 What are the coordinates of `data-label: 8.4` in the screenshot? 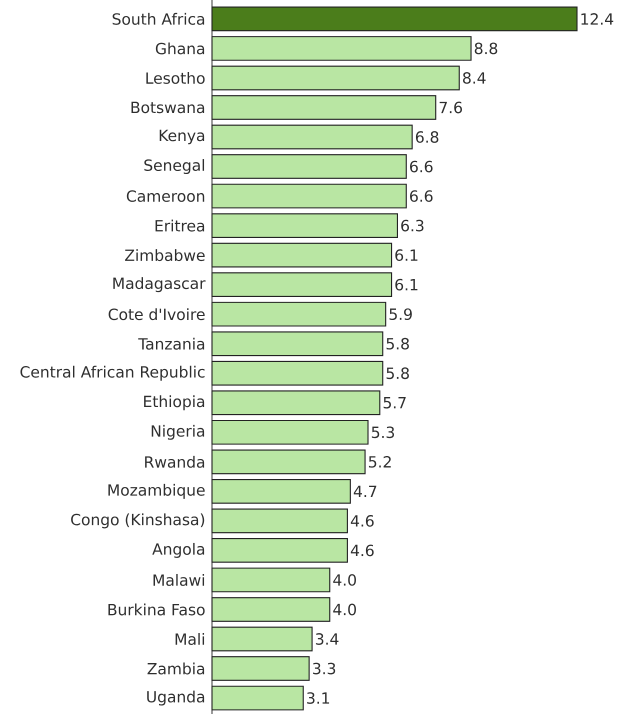 It's located at (474, 78).